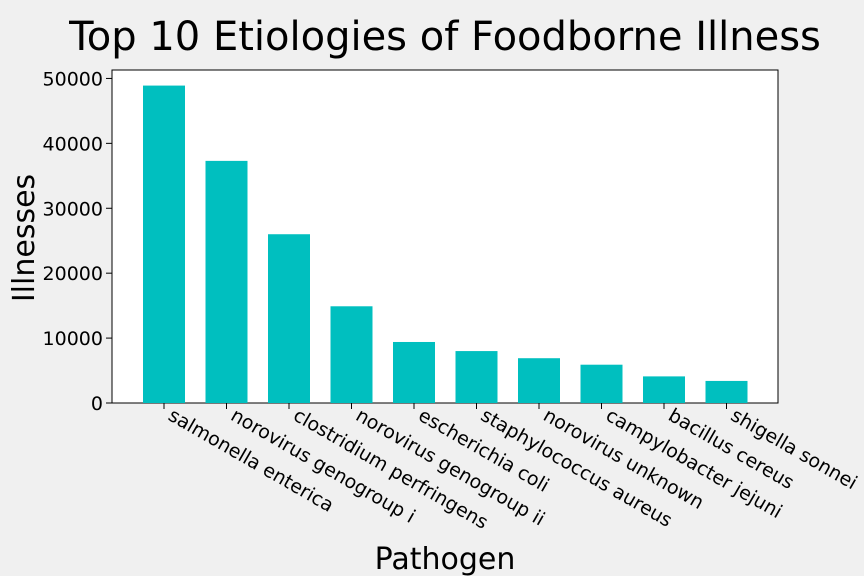 This screenshot has height=576, width=864. Describe the element at coordinates (77, 241) in the screenshot. I see `y-axis-ticks: 0 10000 20000 30000 40000 50000` at that location.